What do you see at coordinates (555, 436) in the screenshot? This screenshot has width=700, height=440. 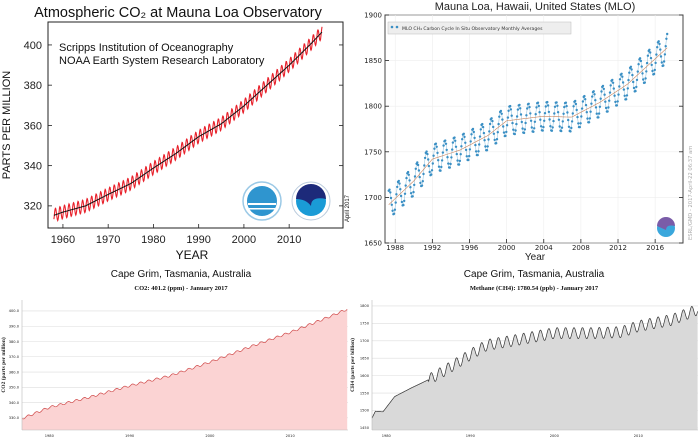 I see `x-tick-label: 2000` at bounding box center [555, 436].